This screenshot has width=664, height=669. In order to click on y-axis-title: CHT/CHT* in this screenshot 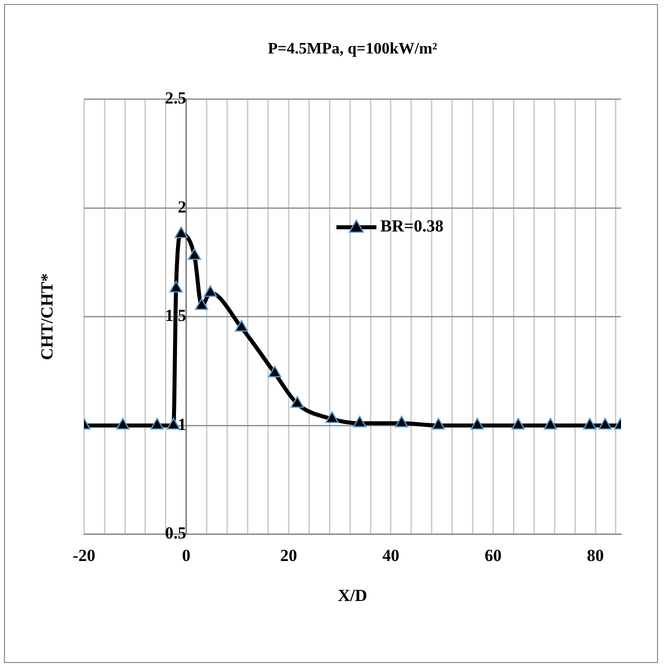, I will do `click(46, 316)`.